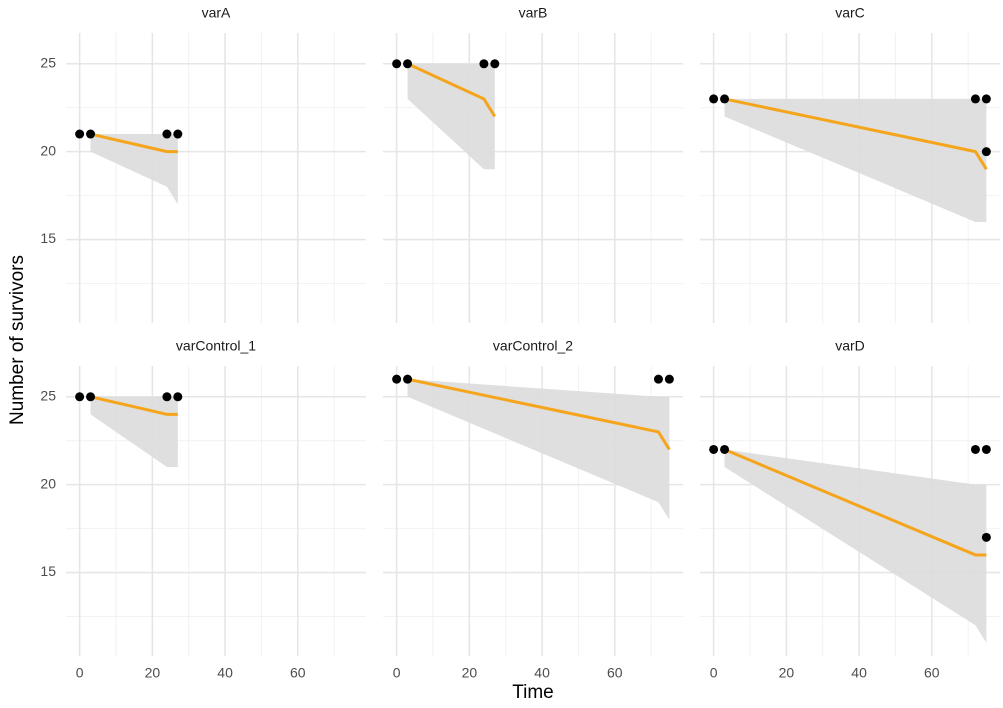  I want to click on strip-title: varControl_2, so click(533, 346).